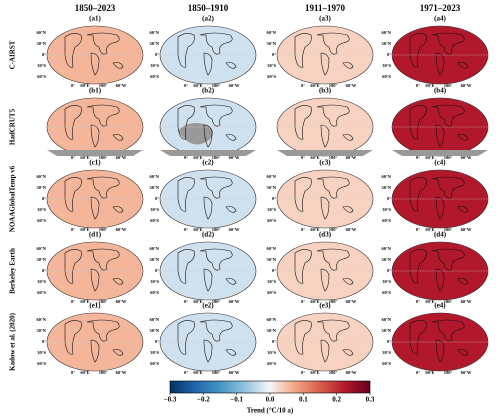  Describe the element at coordinates (208, 235) in the screenshot. I see `panel-label: (d2)` at that location.